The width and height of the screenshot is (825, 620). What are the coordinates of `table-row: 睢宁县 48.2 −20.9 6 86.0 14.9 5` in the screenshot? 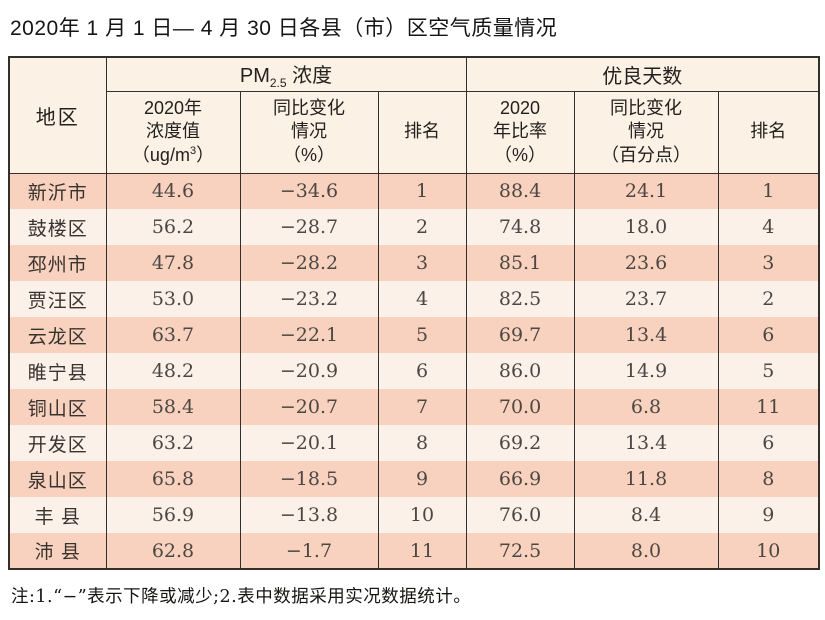 It's located at (414, 371).